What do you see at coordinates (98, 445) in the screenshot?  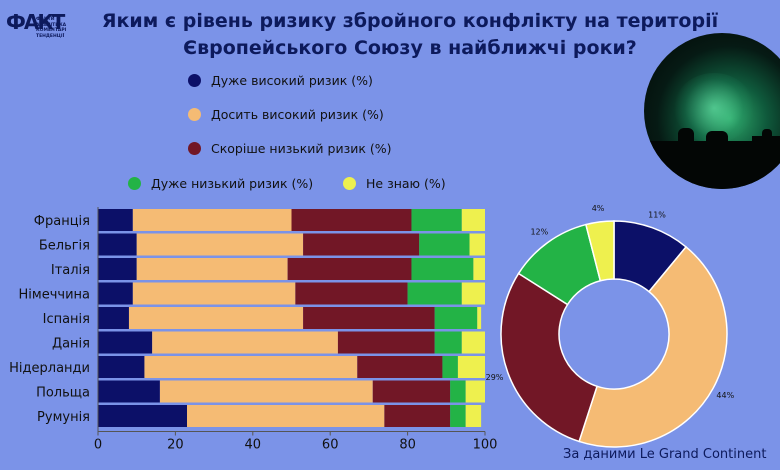 I see `x-tick-label: 0` at bounding box center [98, 445].